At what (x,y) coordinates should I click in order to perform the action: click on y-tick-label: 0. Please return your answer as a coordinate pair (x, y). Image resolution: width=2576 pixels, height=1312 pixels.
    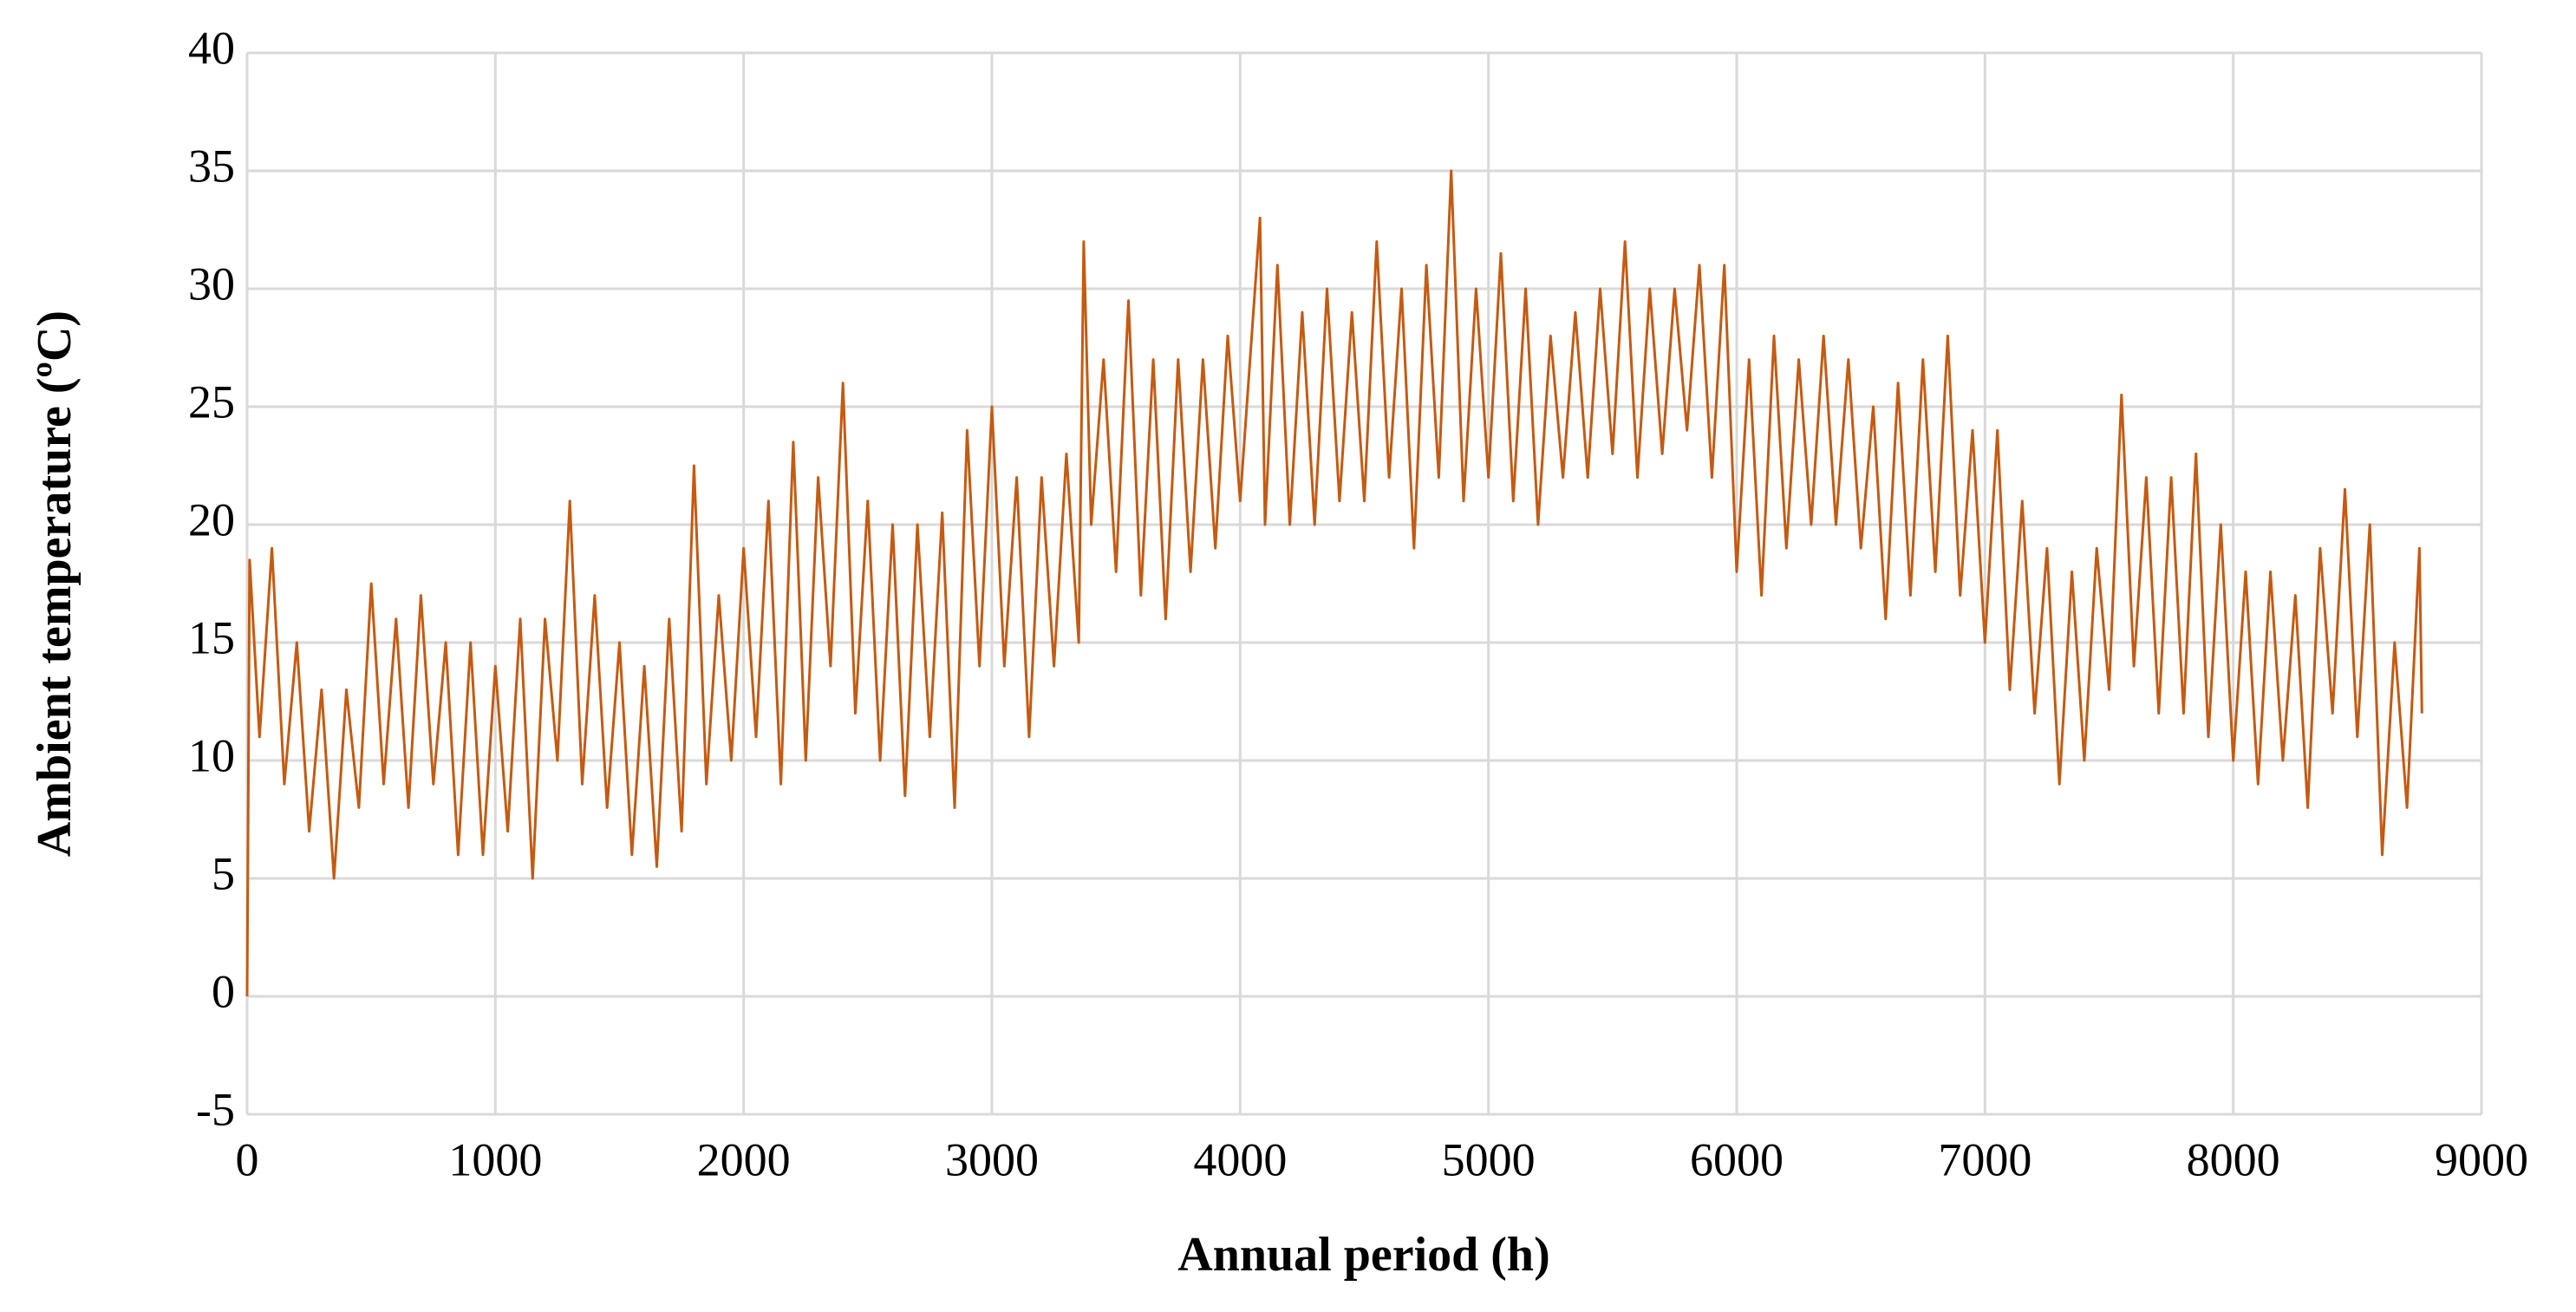
    Looking at the image, I should click on (224, 991).